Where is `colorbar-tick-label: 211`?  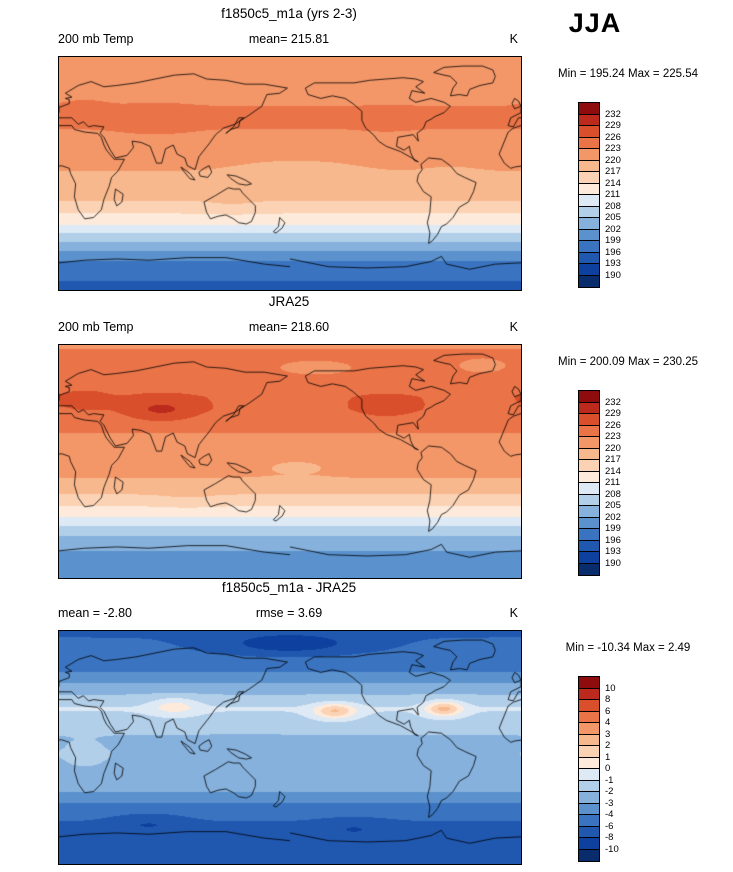 colorbar-tick-label: 211 is located at coordinates (613, 482).